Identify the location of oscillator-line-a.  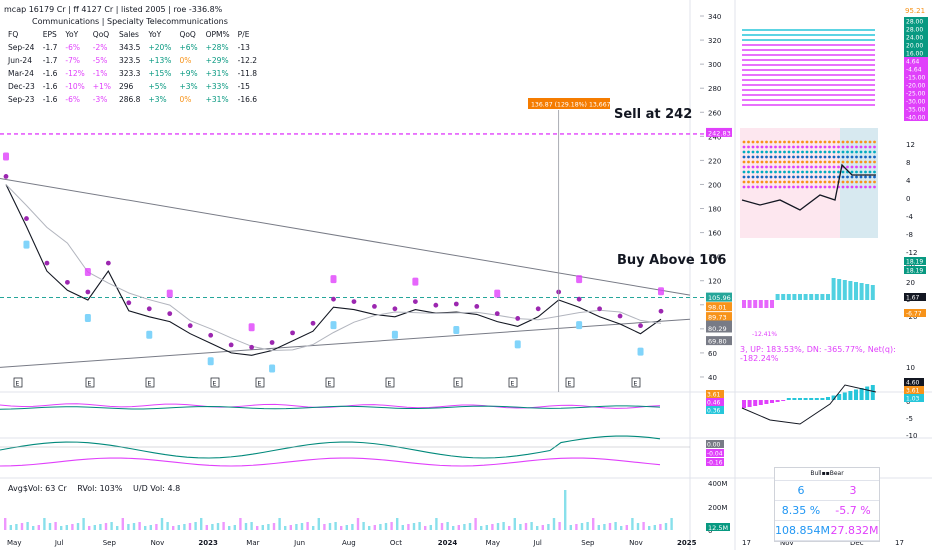
(330, 406).